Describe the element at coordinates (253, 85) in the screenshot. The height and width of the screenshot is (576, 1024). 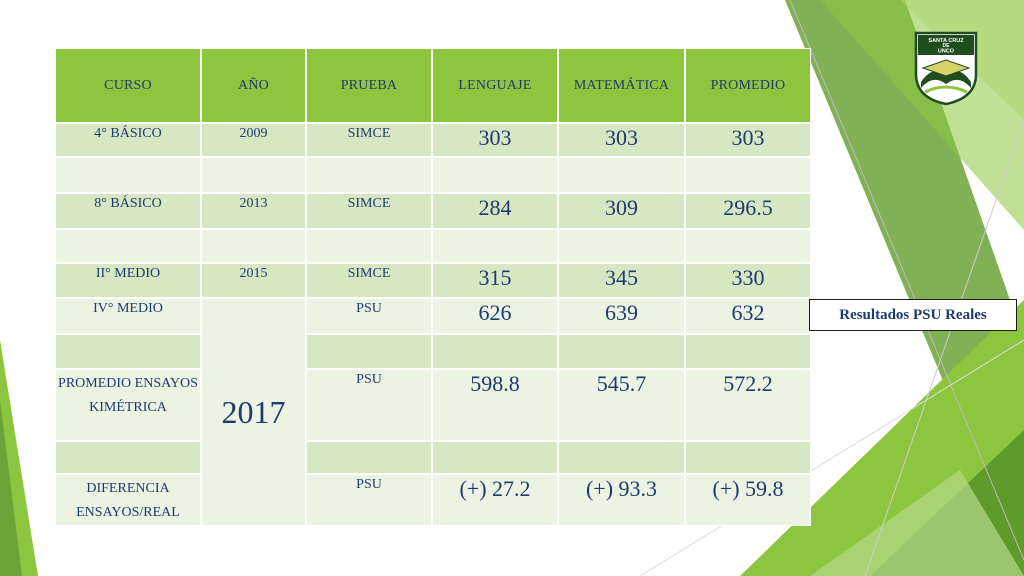
I see `header-anio: AÑO` at that location.